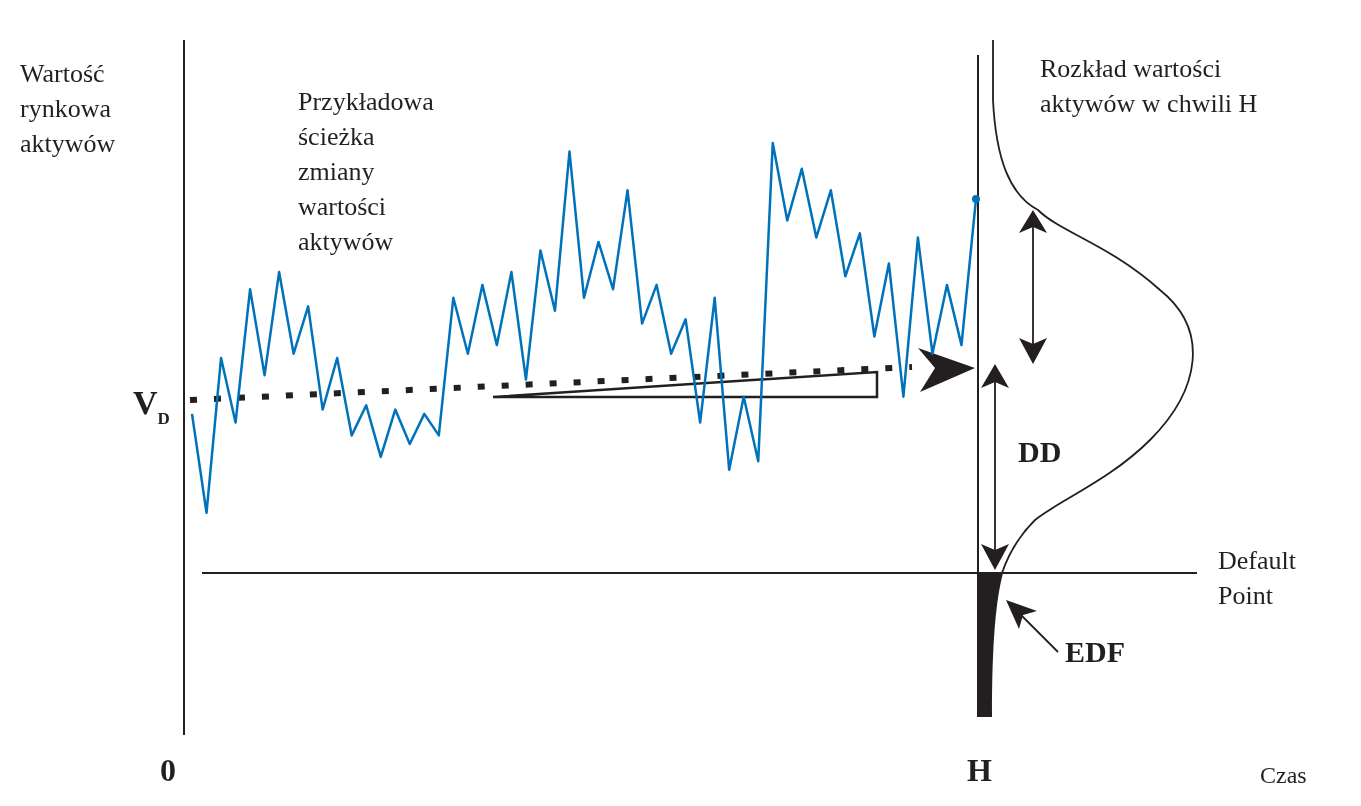 This screenshot has height=806, width=1361. Describe the element at coordinates (1283, 775) in the screenshot. I see `text: Czas` at that location.